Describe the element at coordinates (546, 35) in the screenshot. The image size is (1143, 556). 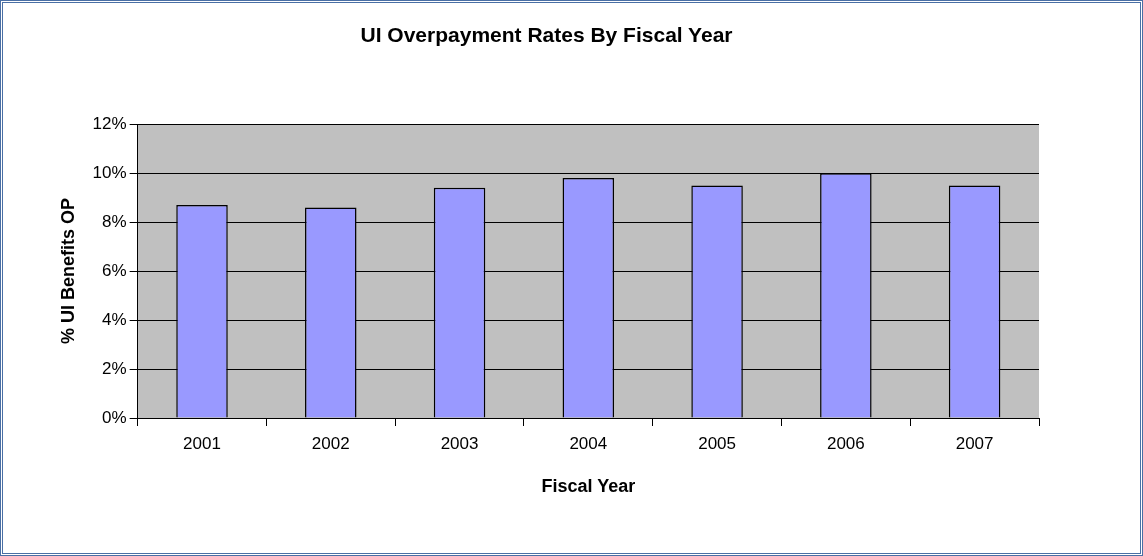
I see `chart-title: UI Overpayment Rates By Fiscal Year` at that location.